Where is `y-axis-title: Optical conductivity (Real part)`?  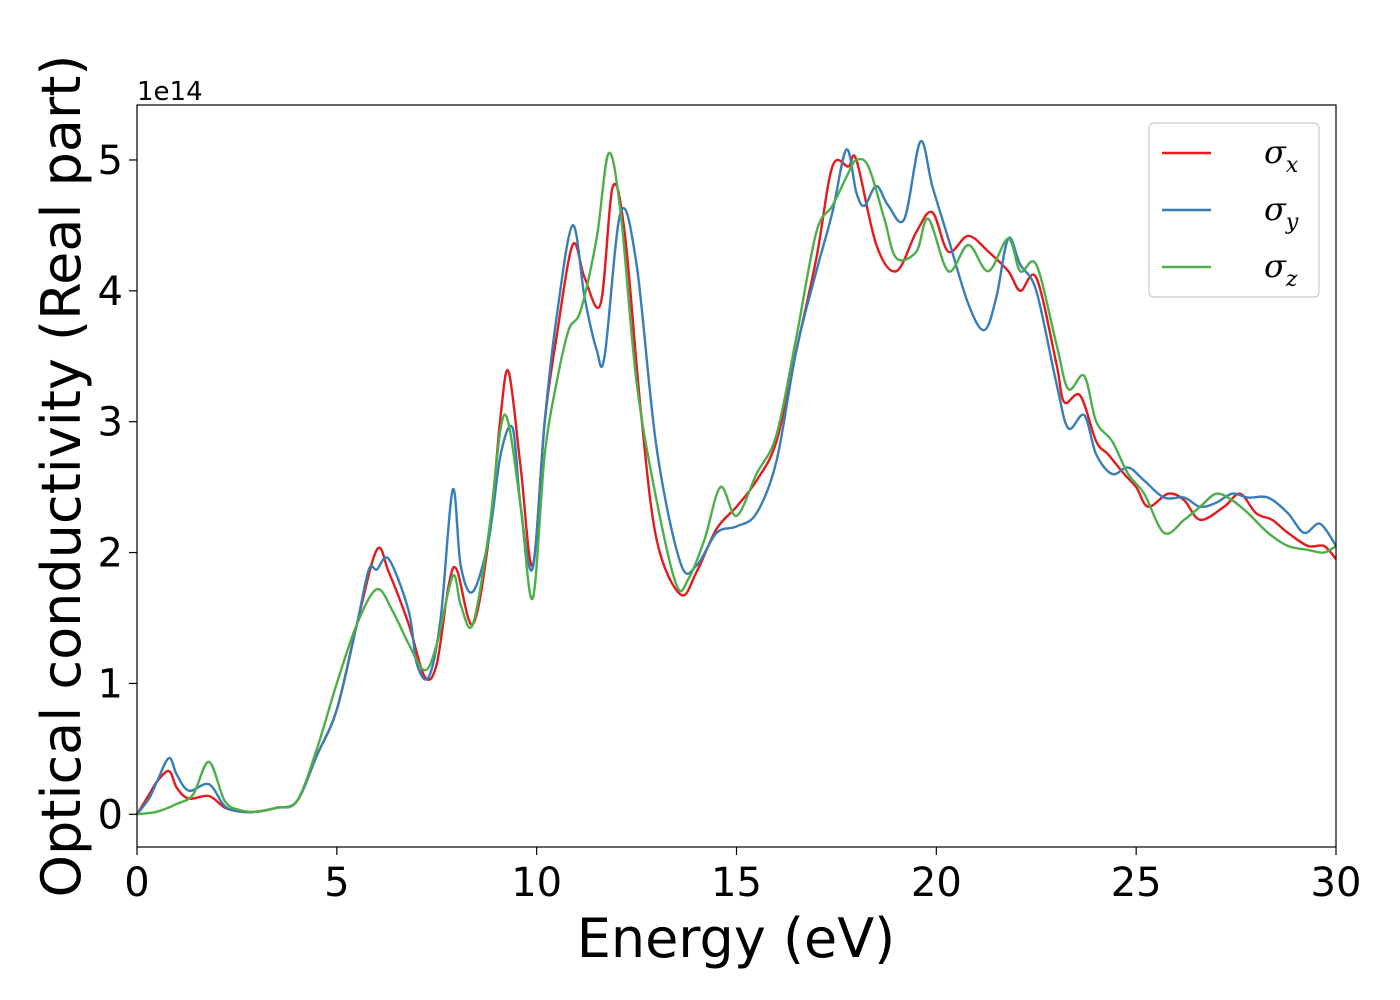 y-axis-title: Optical conductivity (Real part) is located at coordinates (61, 476).